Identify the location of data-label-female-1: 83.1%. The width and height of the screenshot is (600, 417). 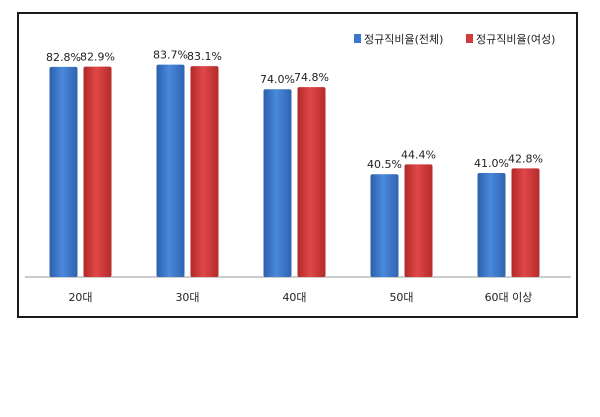
(204, 56).